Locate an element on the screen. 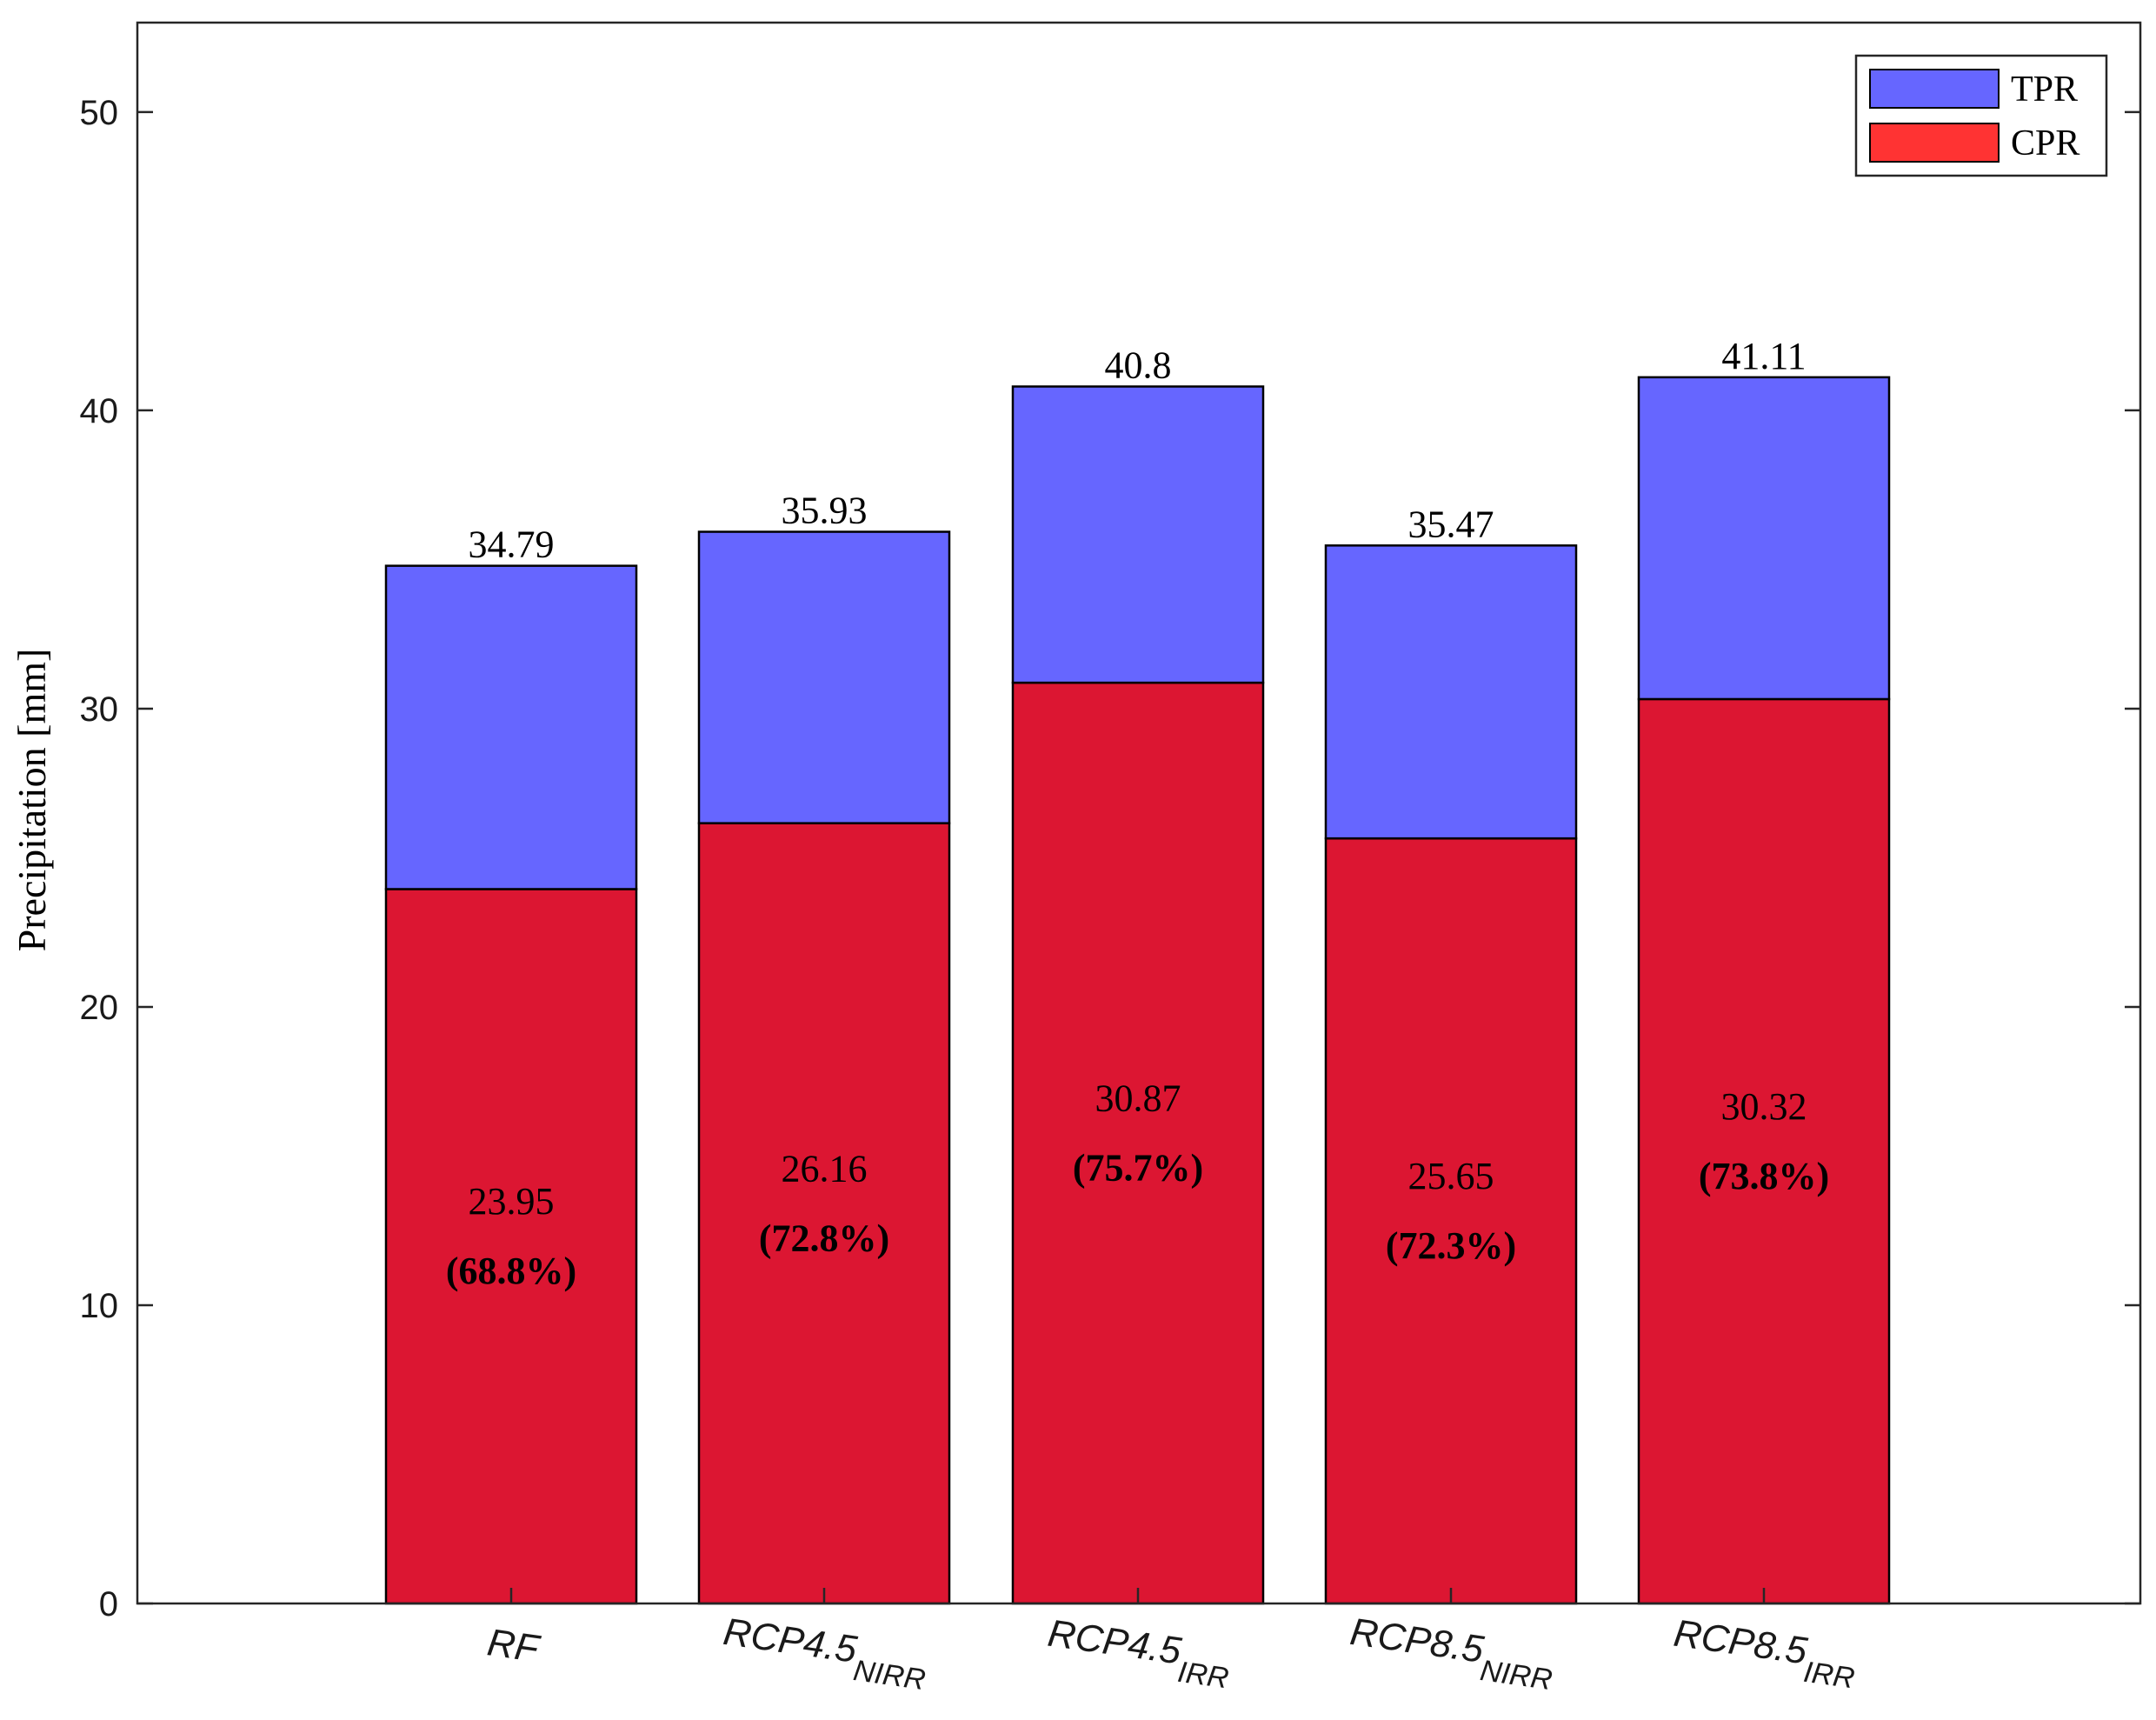 The width and height of the screenshot is (2156, 1720). x-tick-label-2: RCP4.5NIRR is located at coordinates (825, 1653).